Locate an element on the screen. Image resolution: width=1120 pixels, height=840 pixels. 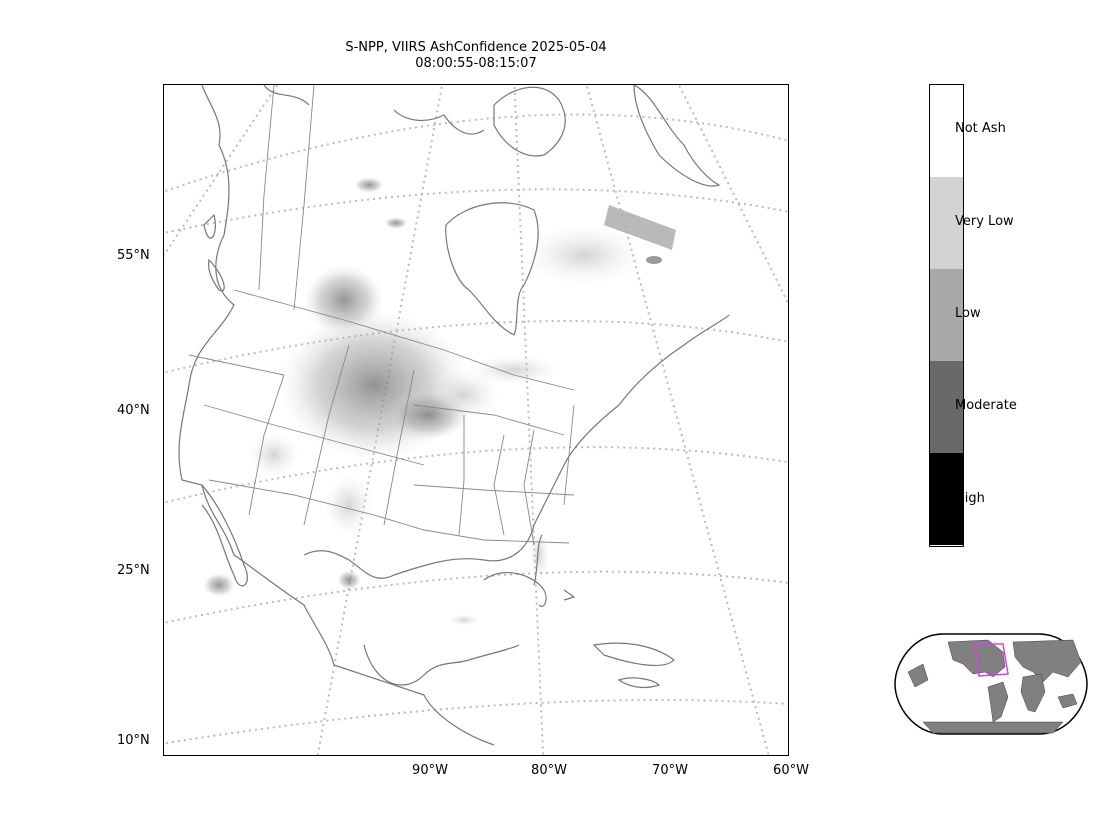
colorbar-segment-moderate is located at coordinates (946, 407).